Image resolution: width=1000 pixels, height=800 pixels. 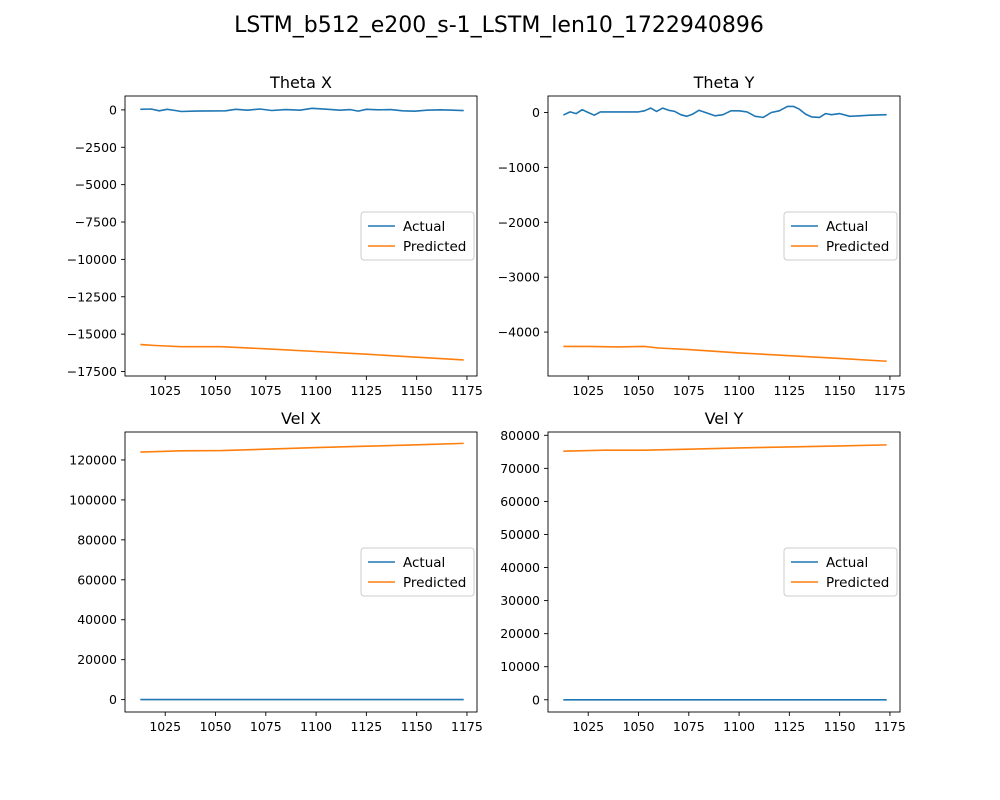 I want to click on subplot-title: Vel X, so click(x=301, y=418).